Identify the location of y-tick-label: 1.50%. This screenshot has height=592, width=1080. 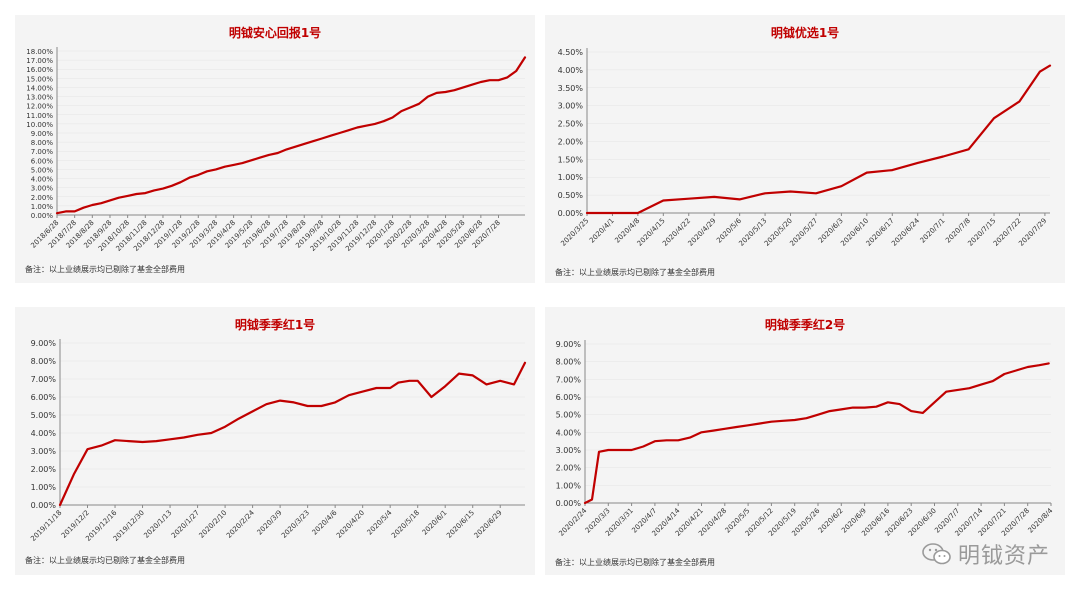
(571, 159).